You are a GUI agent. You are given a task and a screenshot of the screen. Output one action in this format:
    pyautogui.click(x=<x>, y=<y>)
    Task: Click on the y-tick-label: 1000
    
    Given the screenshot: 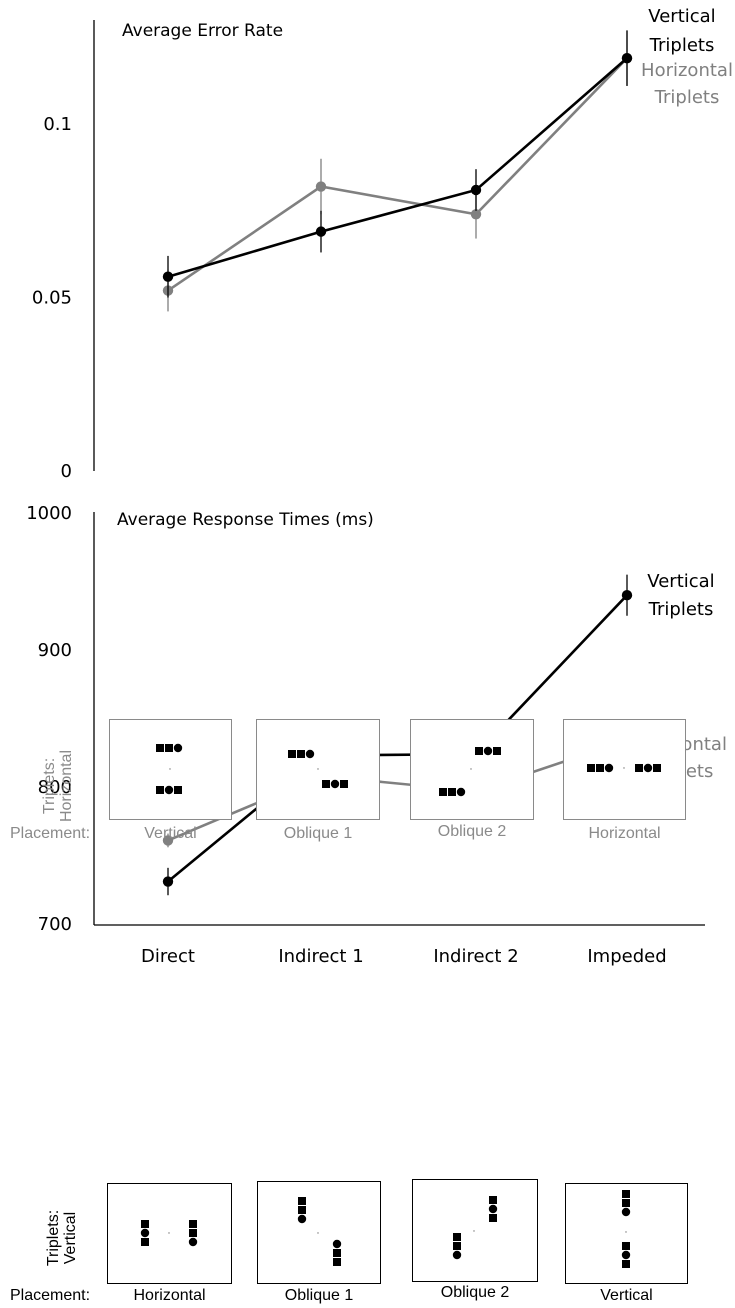 What is the action you would take?
    pyautogui.click(x=49, y=513)
    